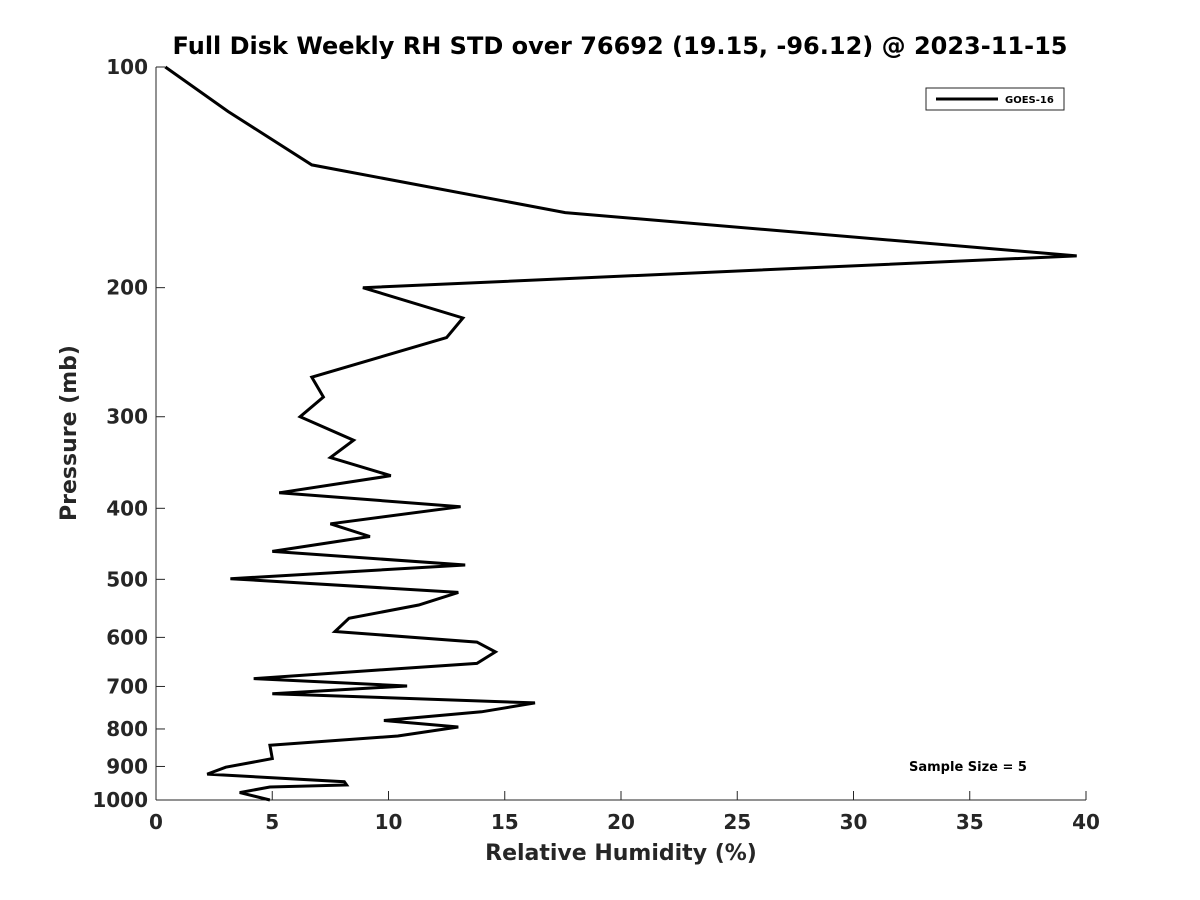  I want to click on y-tick-label: 900, so click(127, 766).